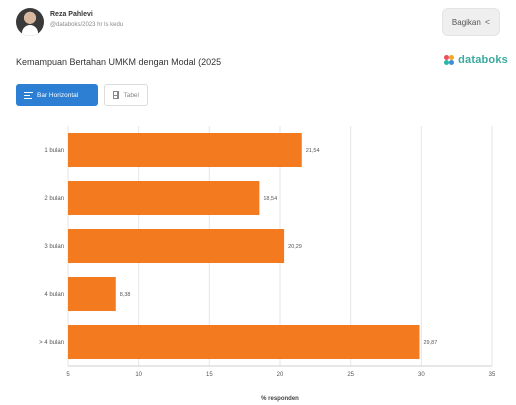  Describe the element at coordinates (483, 60) in the screenshot. I see `brand-name: databoks` at that location.